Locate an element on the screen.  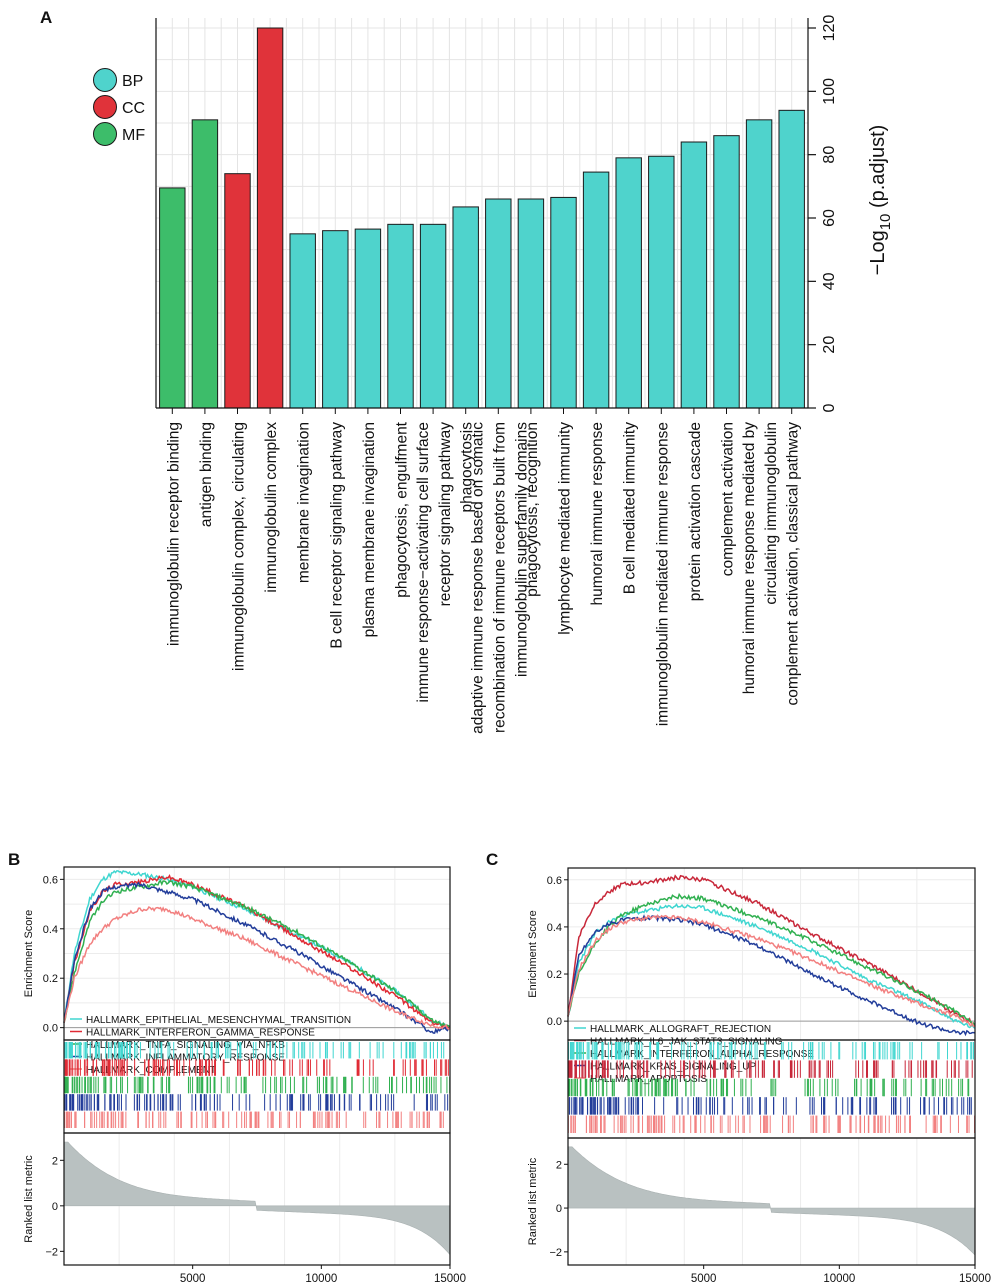
ranked-metric-area is located at coordinates (257, 1198).